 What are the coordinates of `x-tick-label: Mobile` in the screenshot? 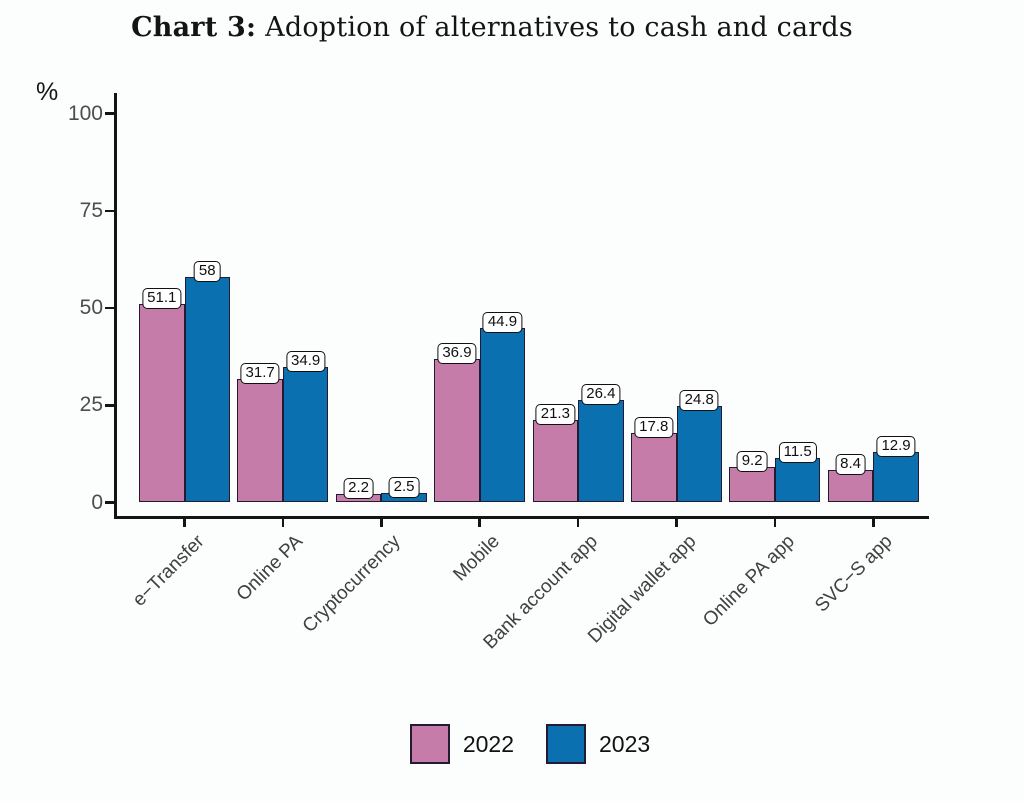 It's located at (476, 558).